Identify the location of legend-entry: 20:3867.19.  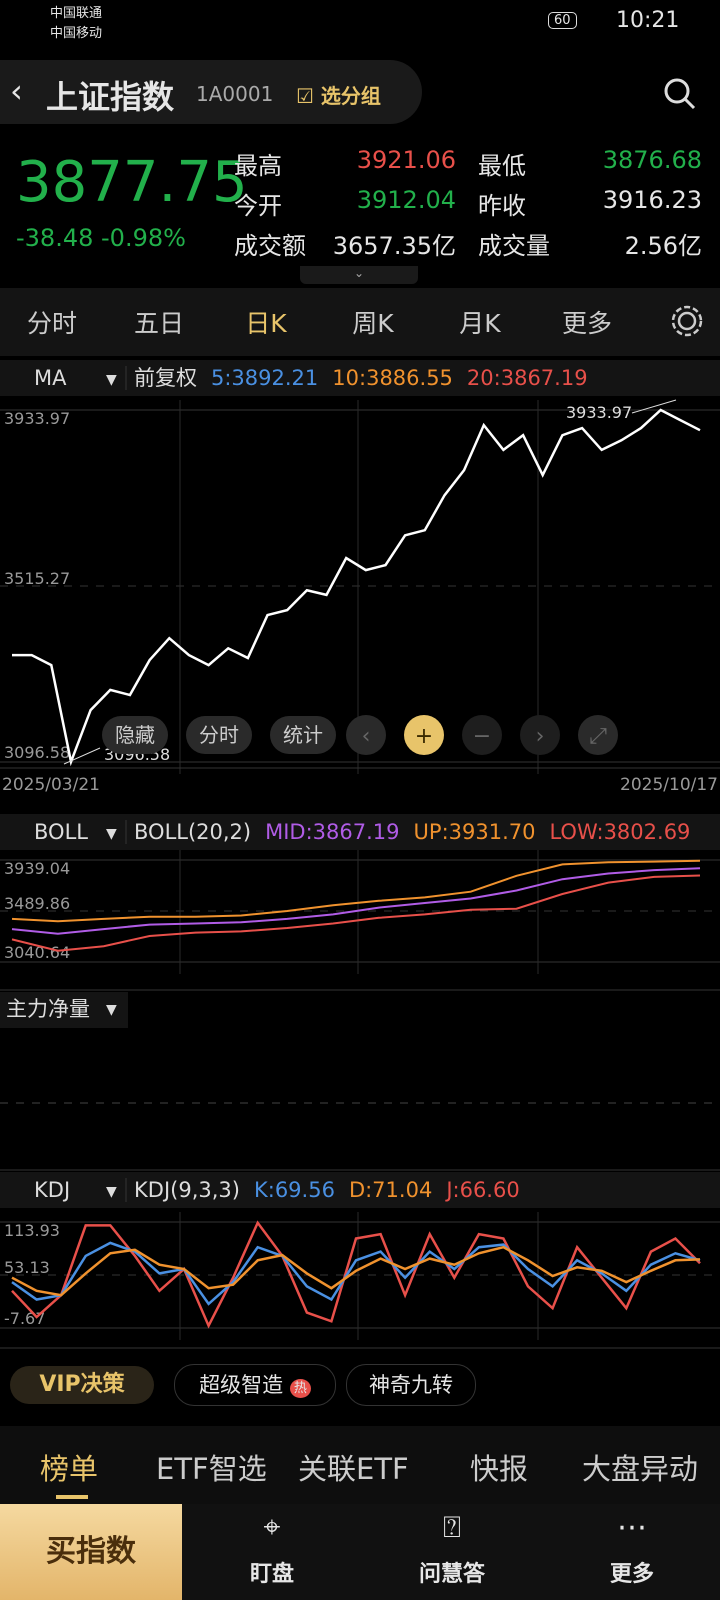
(527, 378).